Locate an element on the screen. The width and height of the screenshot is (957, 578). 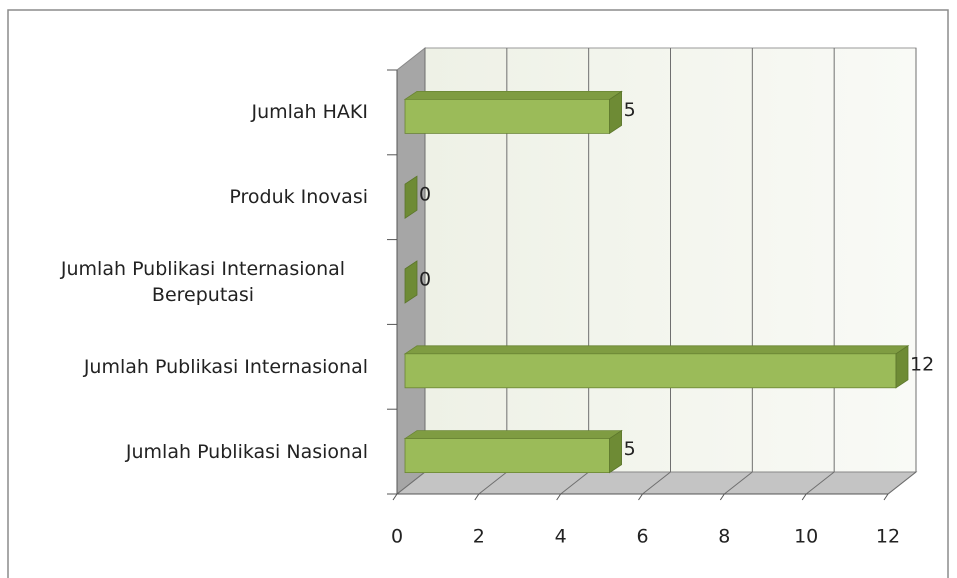
x-tick-label: 6 is located at coordinates (642, 537).